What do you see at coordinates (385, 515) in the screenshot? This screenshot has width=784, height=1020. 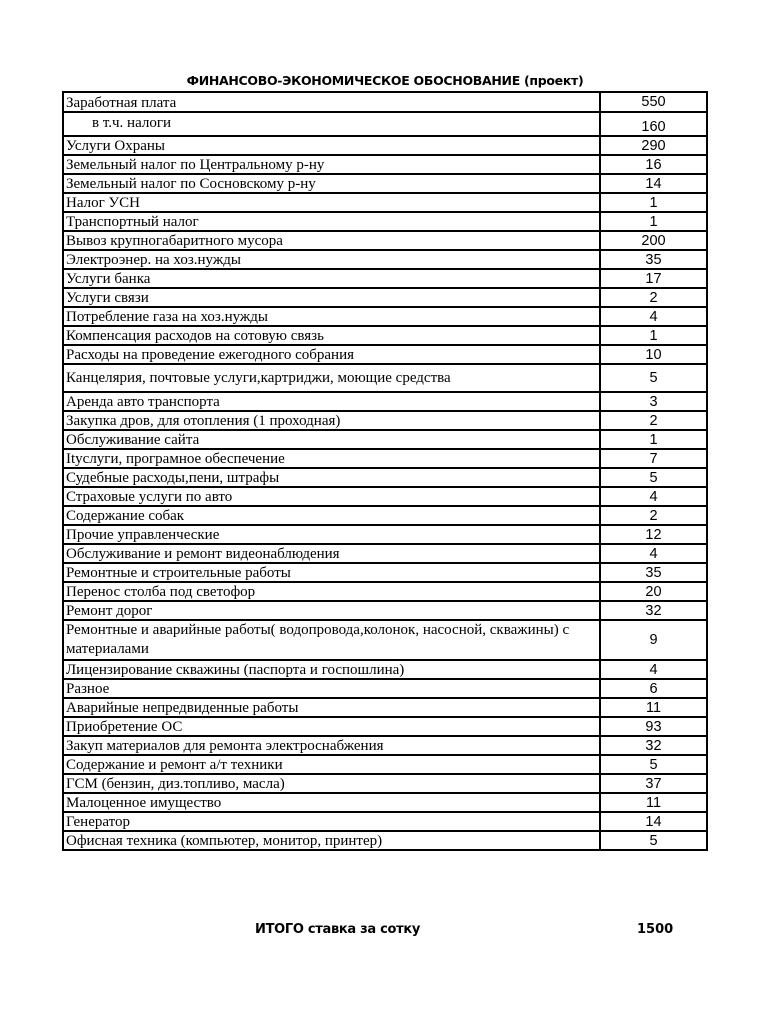 I see `table-row: Содержание собак 2` at bounding box center [385, 515].